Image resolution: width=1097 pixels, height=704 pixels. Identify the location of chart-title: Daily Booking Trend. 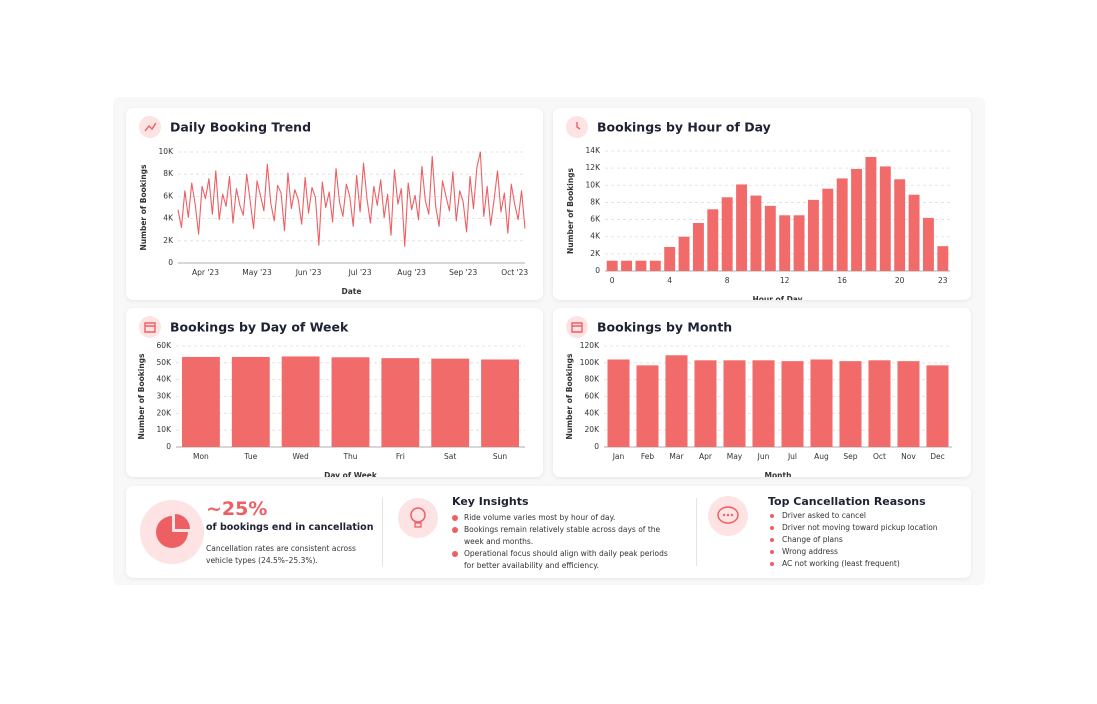
(240, 127).